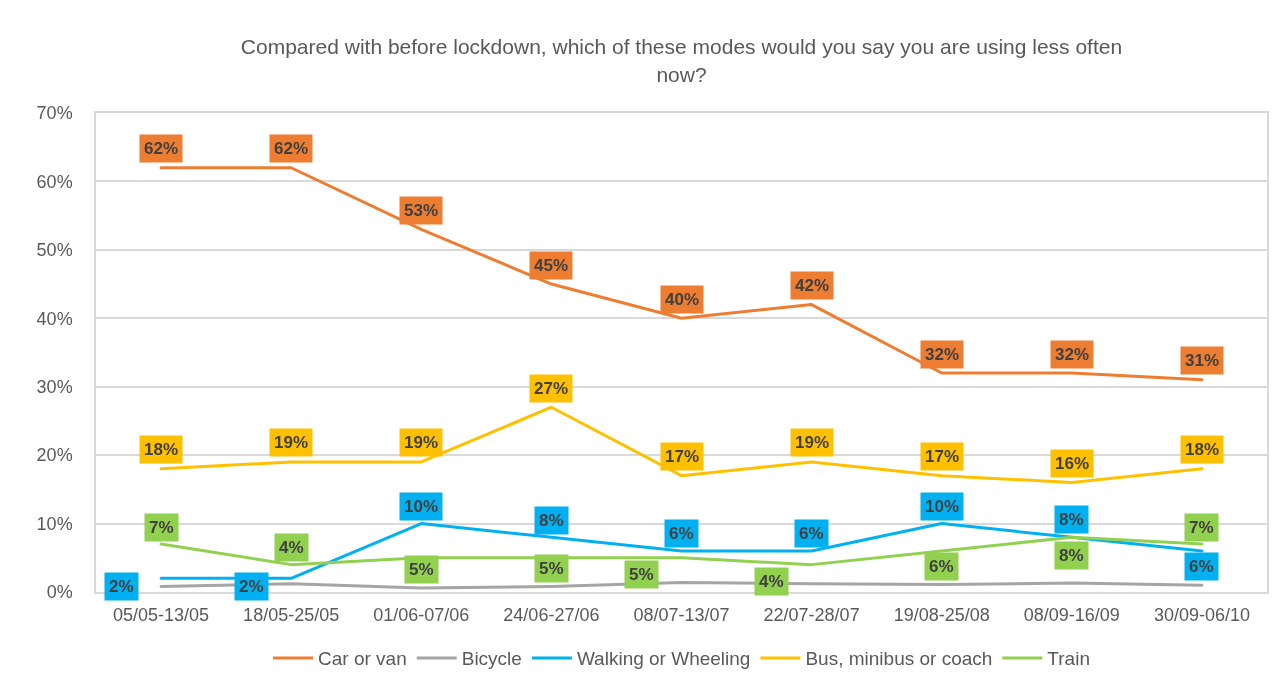  Describe the element at coordinates (421, 615) in the screenshot. I see `x-tick-label: 01/06-07/06` at that location.